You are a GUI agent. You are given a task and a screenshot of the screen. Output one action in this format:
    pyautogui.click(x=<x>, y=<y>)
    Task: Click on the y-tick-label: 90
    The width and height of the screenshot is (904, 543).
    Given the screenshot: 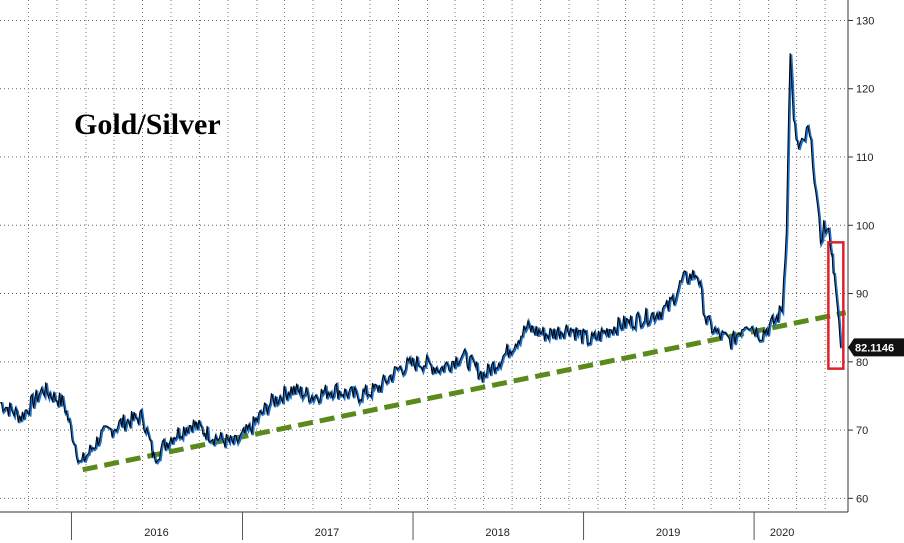 What is the action you would take?
    pyautogui.click(x=862, y=295)
    